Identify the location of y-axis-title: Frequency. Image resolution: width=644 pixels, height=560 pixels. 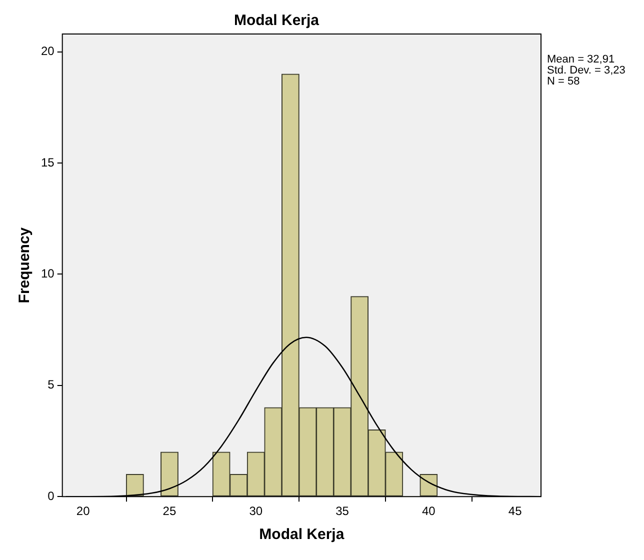
(25, 265).